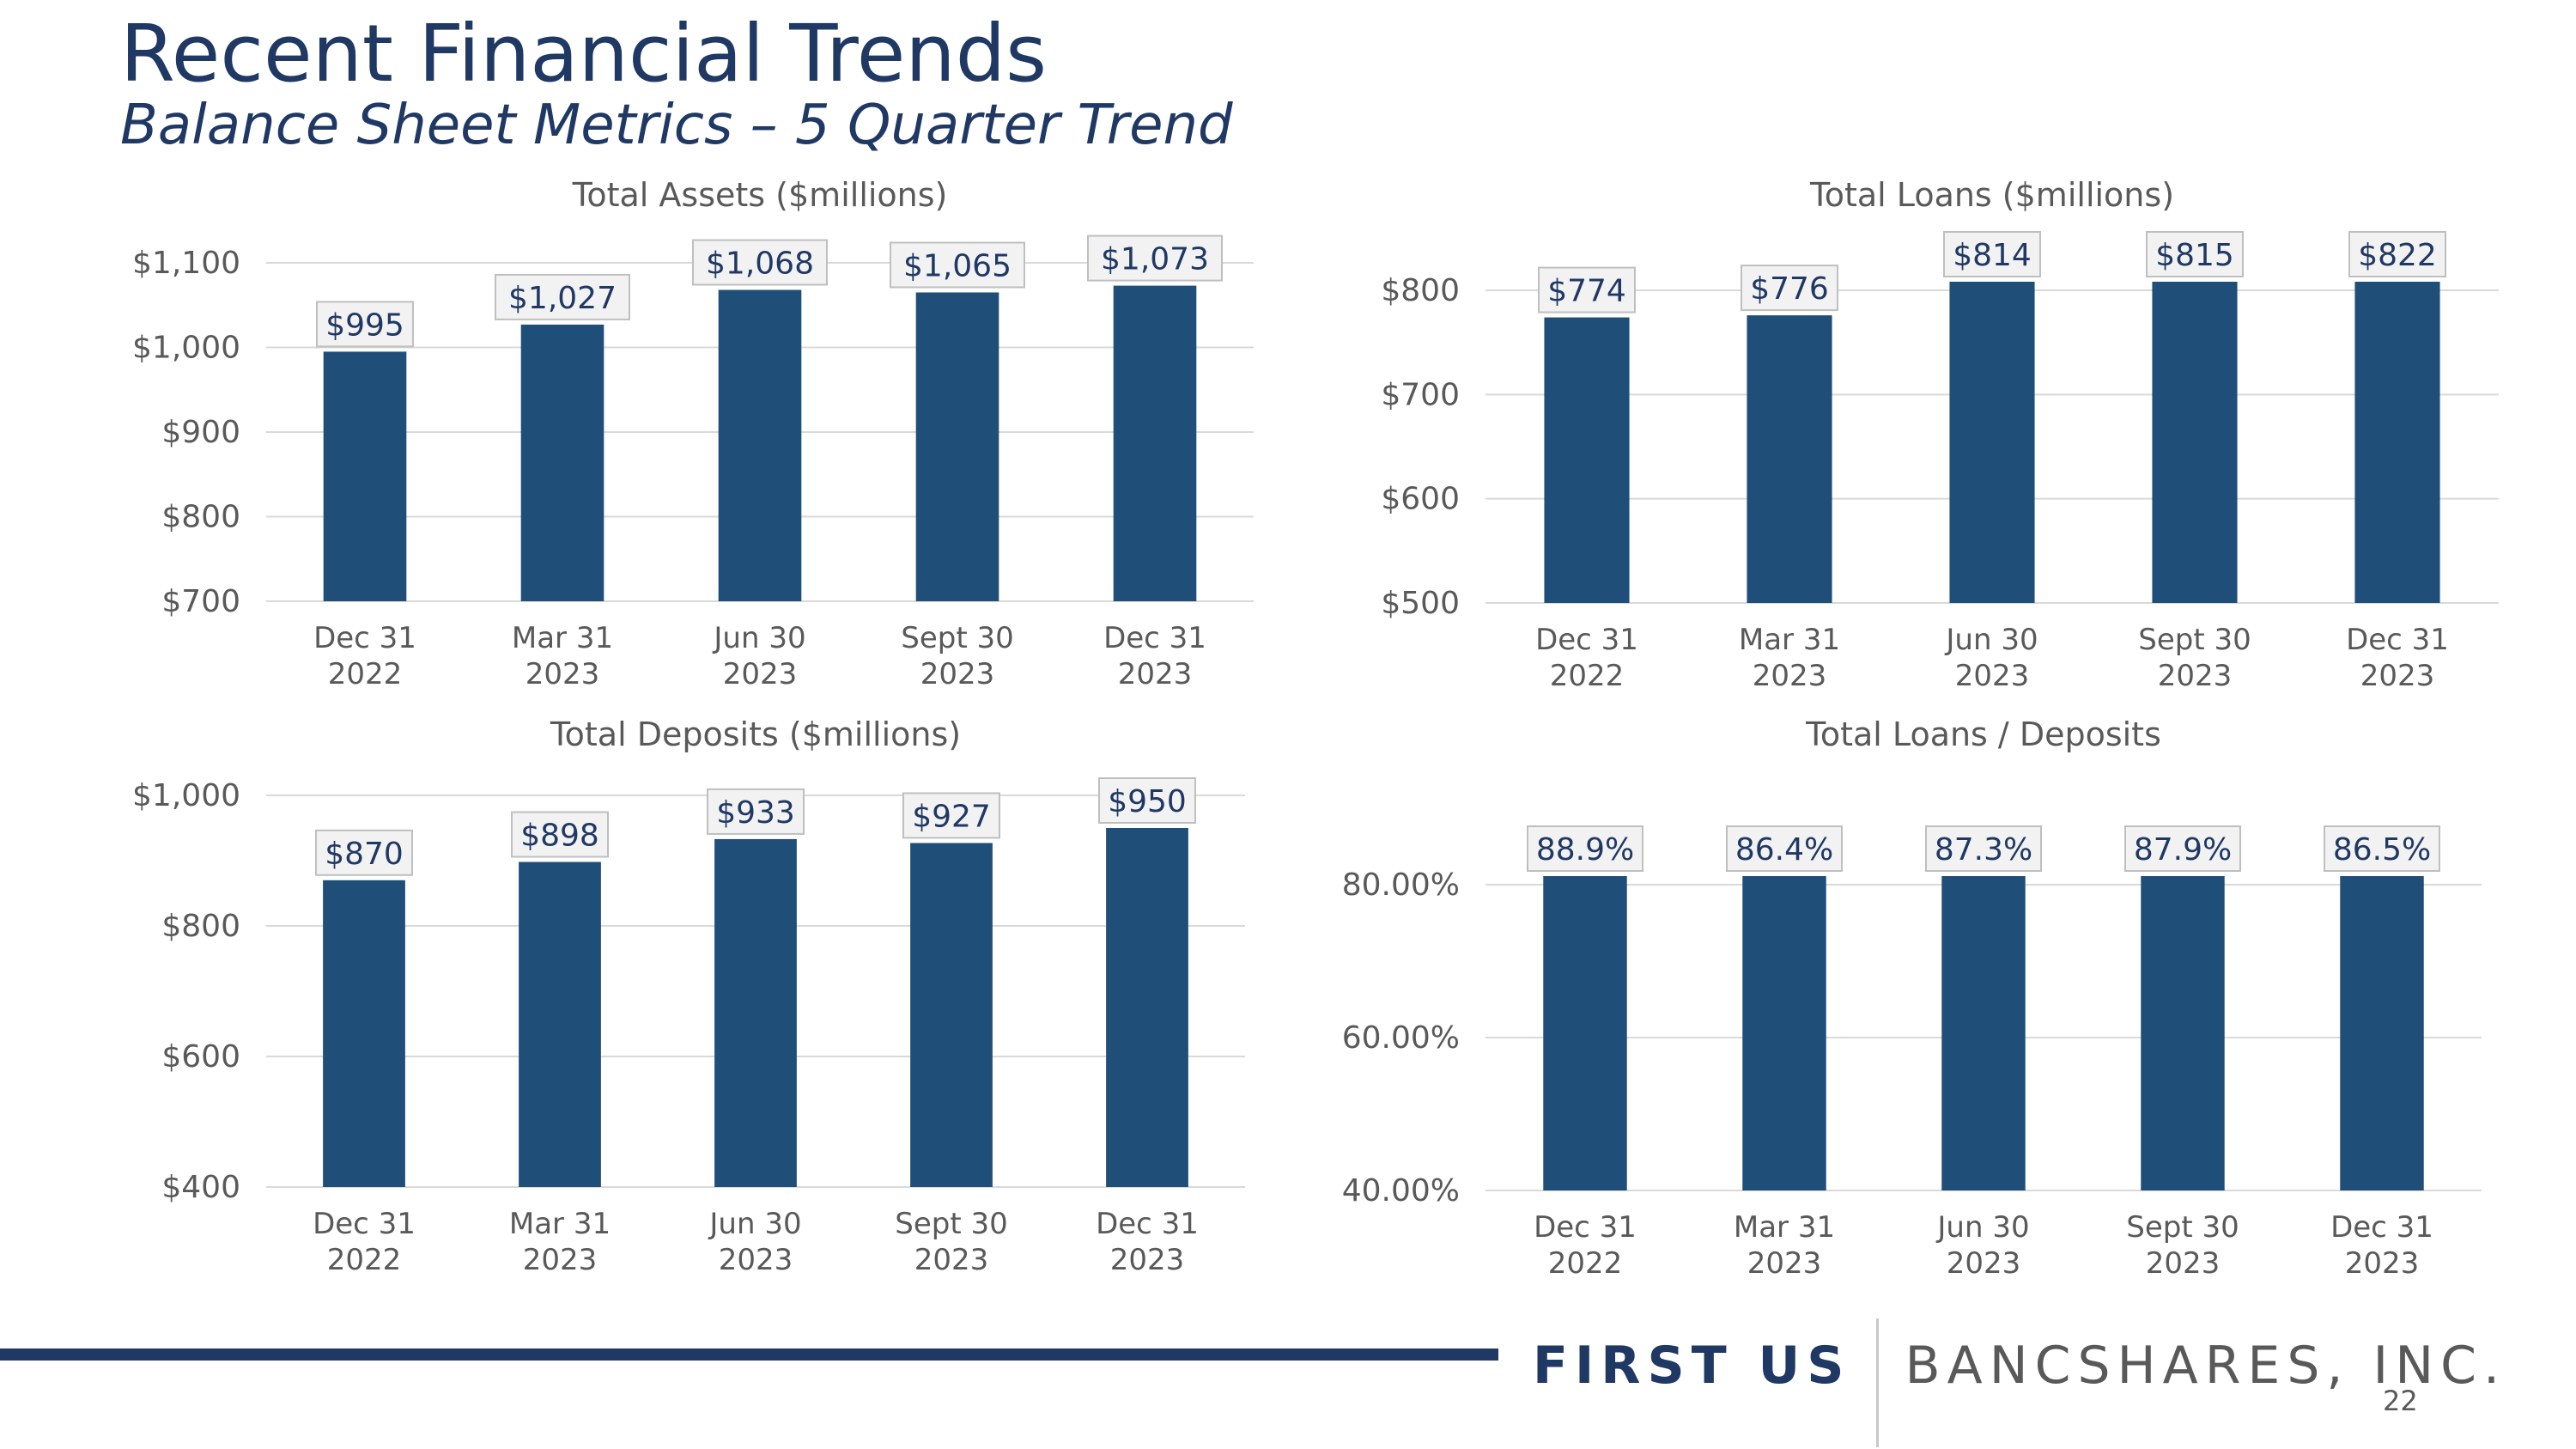  I want to click on data-label: $870, so click(365, 854).